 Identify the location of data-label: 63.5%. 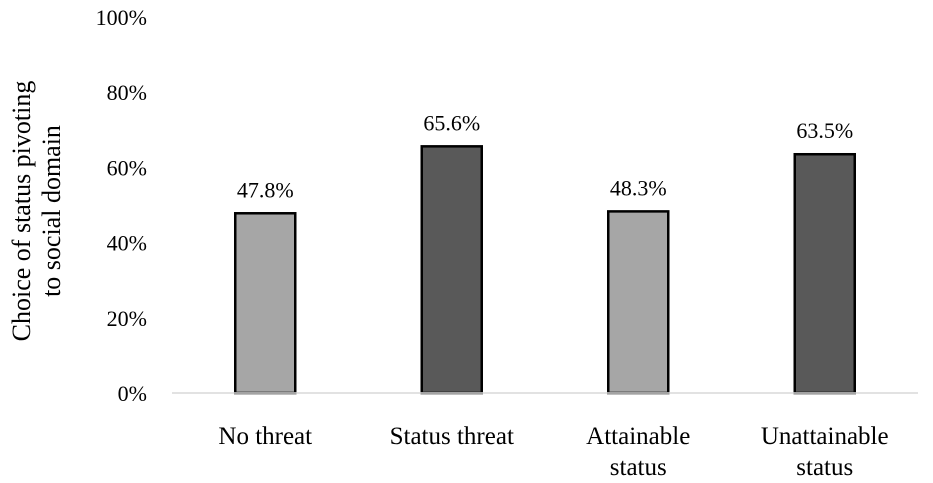
(824, 130).